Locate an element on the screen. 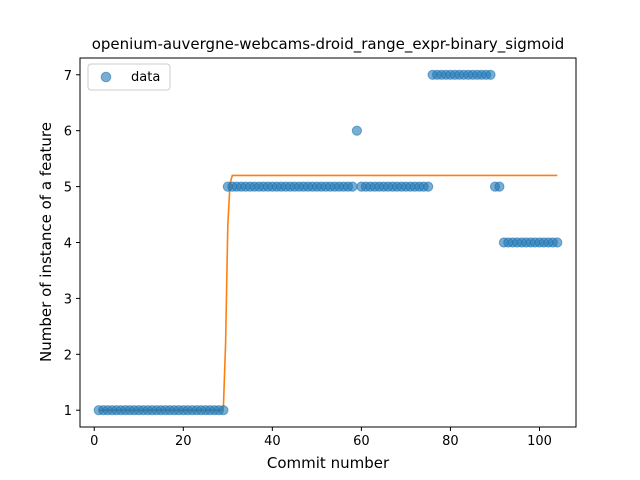 Image resolution: width=640 pixels, height=480 pixels. x-tick-label: 80 is located at coordinates (450, 441).